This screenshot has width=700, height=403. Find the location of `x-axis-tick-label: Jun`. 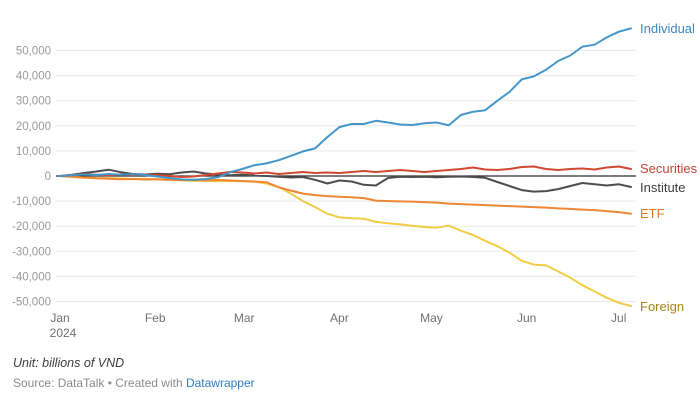

x-axis-tick-label: Jun is located at coordinates (526, 318).